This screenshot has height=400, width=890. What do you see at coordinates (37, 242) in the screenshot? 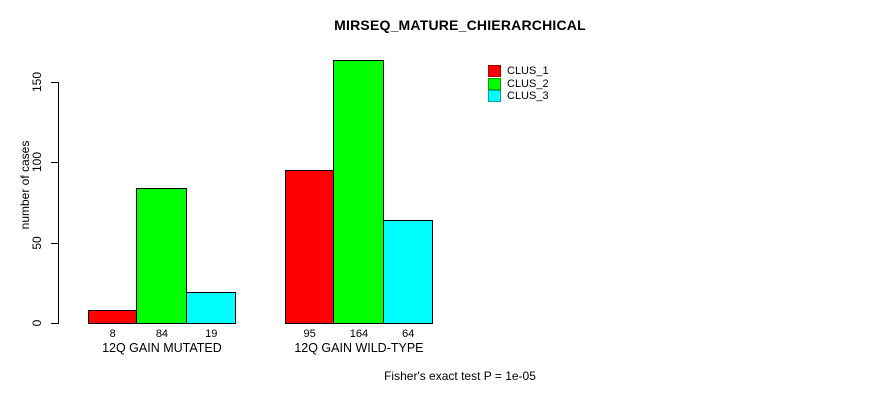
I see `y-tick-label: 50` at bounding box center [37, 242].